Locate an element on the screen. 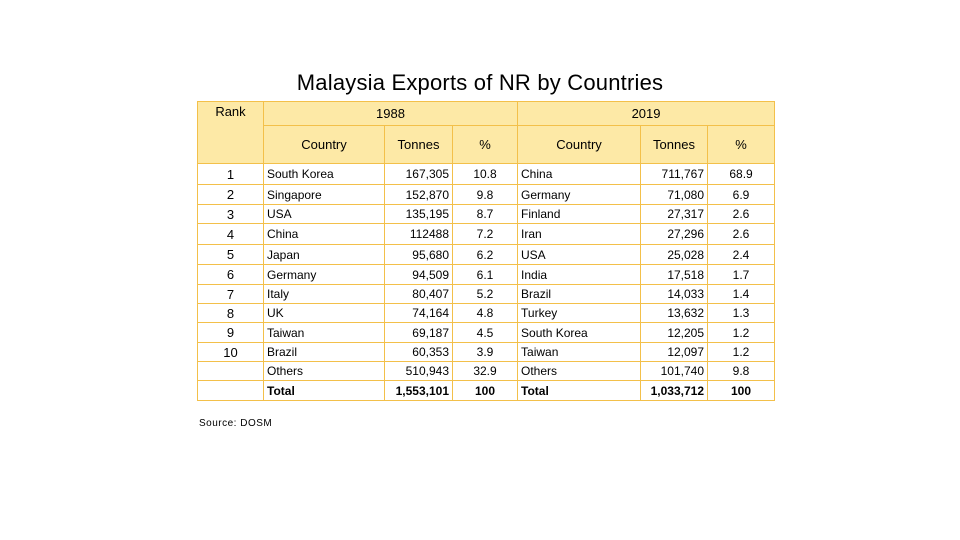 The image size is (960, 540). pct-1988-cell: 5.2 is located at coordinates (485, 294).